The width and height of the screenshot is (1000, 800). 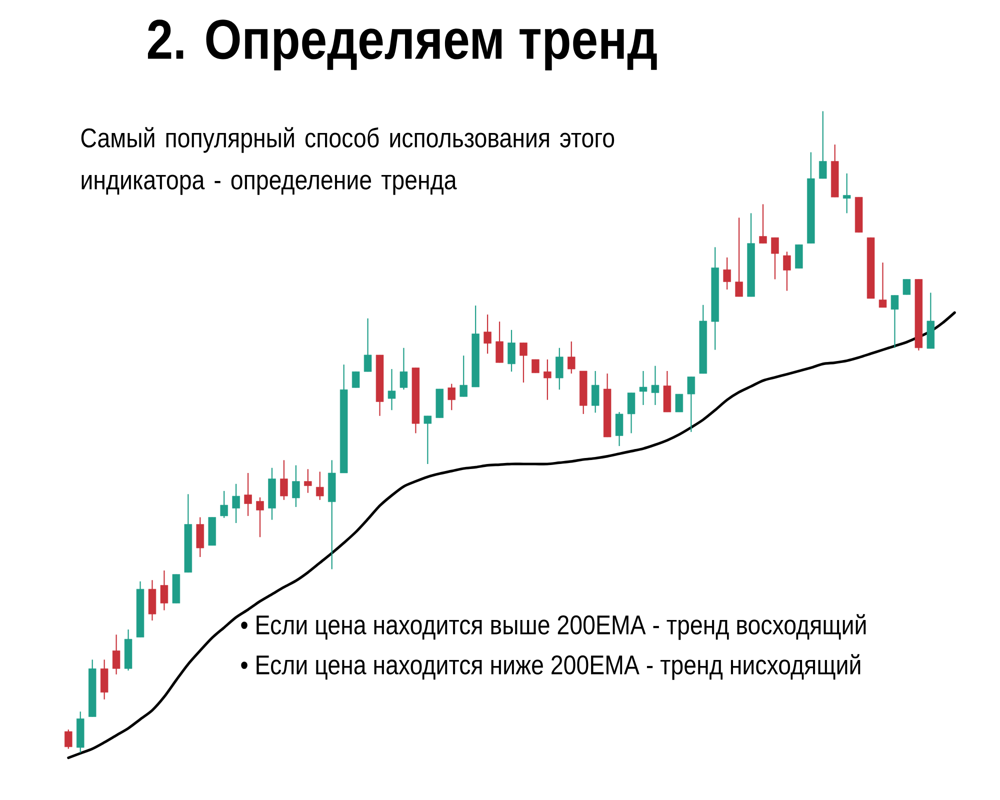 I want to click on annotation: • Если цена находится выше 200EMA - тренд восходящий, so click(x=553, y=627).